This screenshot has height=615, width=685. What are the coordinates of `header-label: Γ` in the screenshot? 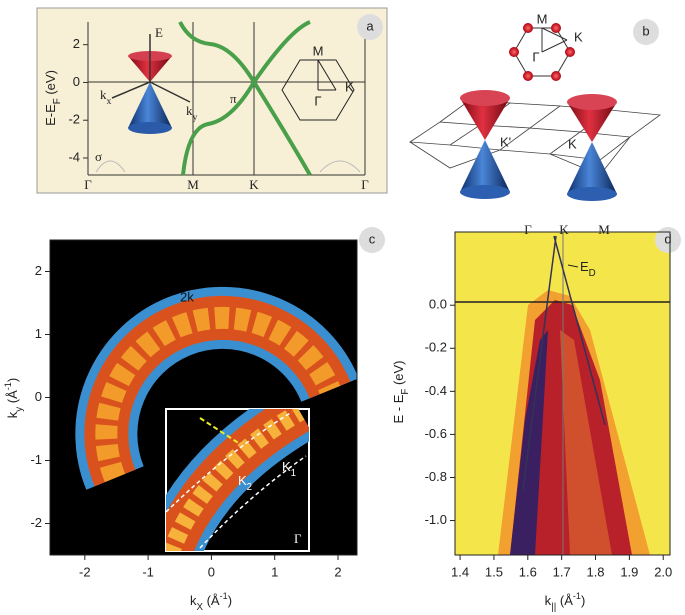 It's located at (528, 229).